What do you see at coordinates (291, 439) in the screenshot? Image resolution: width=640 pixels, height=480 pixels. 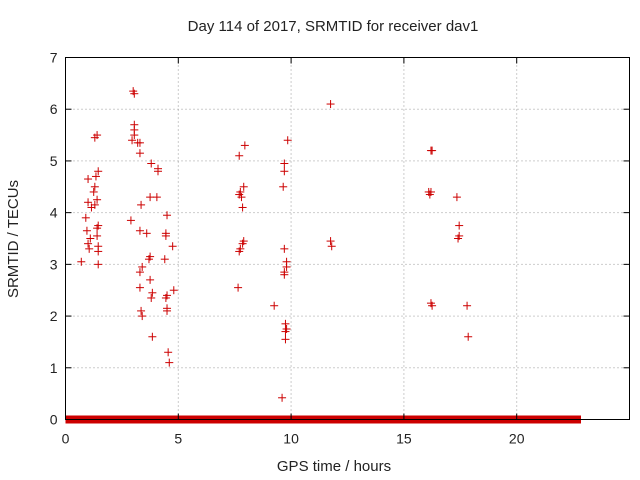 I see `x-tick-label: 10` at bounding box center [291, 439].